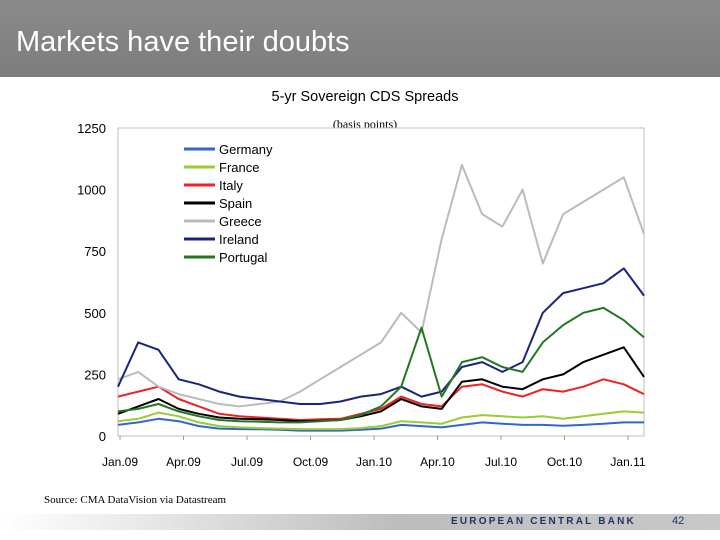 The image size is (720, 540). What do you see at coordinates (627, 462) in the screenshot?
I see `x-tick-label: Jan.11` at bounding box center [627, 462].